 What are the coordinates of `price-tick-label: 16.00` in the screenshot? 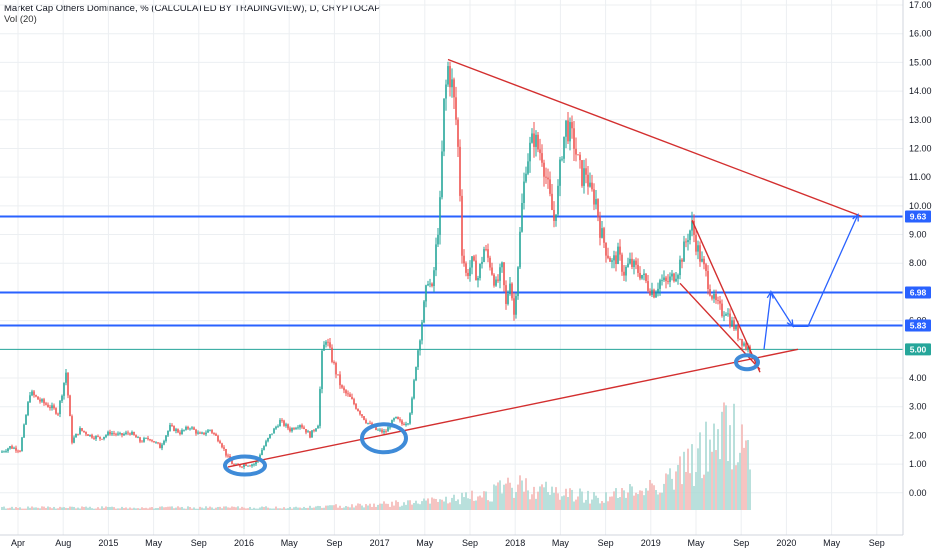 It's located at (920, 34).